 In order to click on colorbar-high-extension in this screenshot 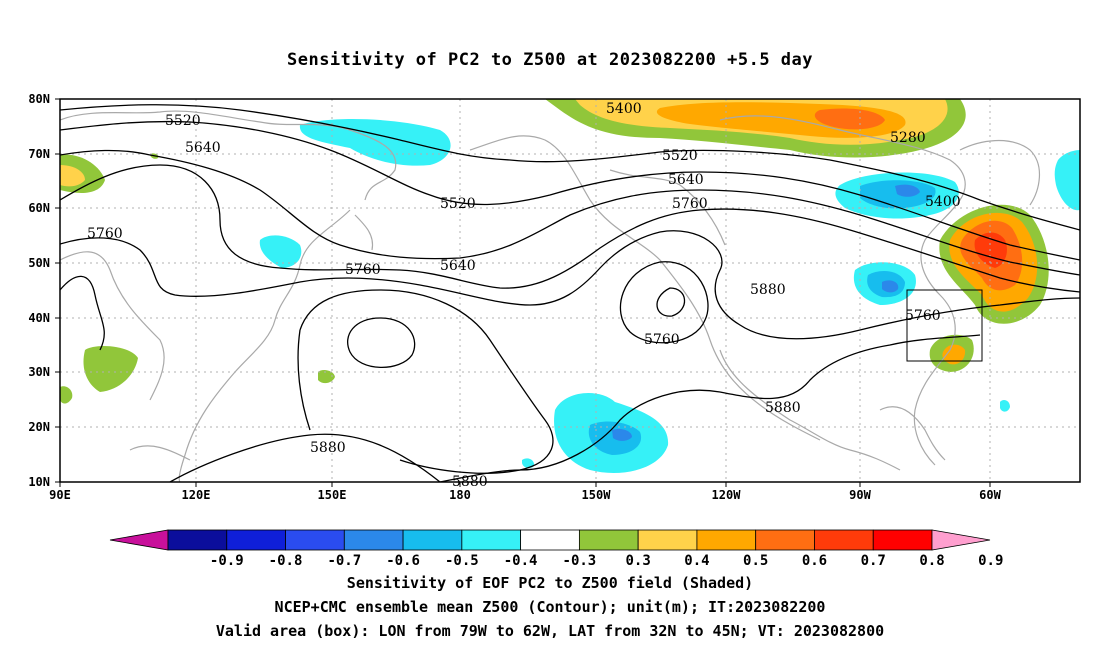, I will do `click(961, 540)`.